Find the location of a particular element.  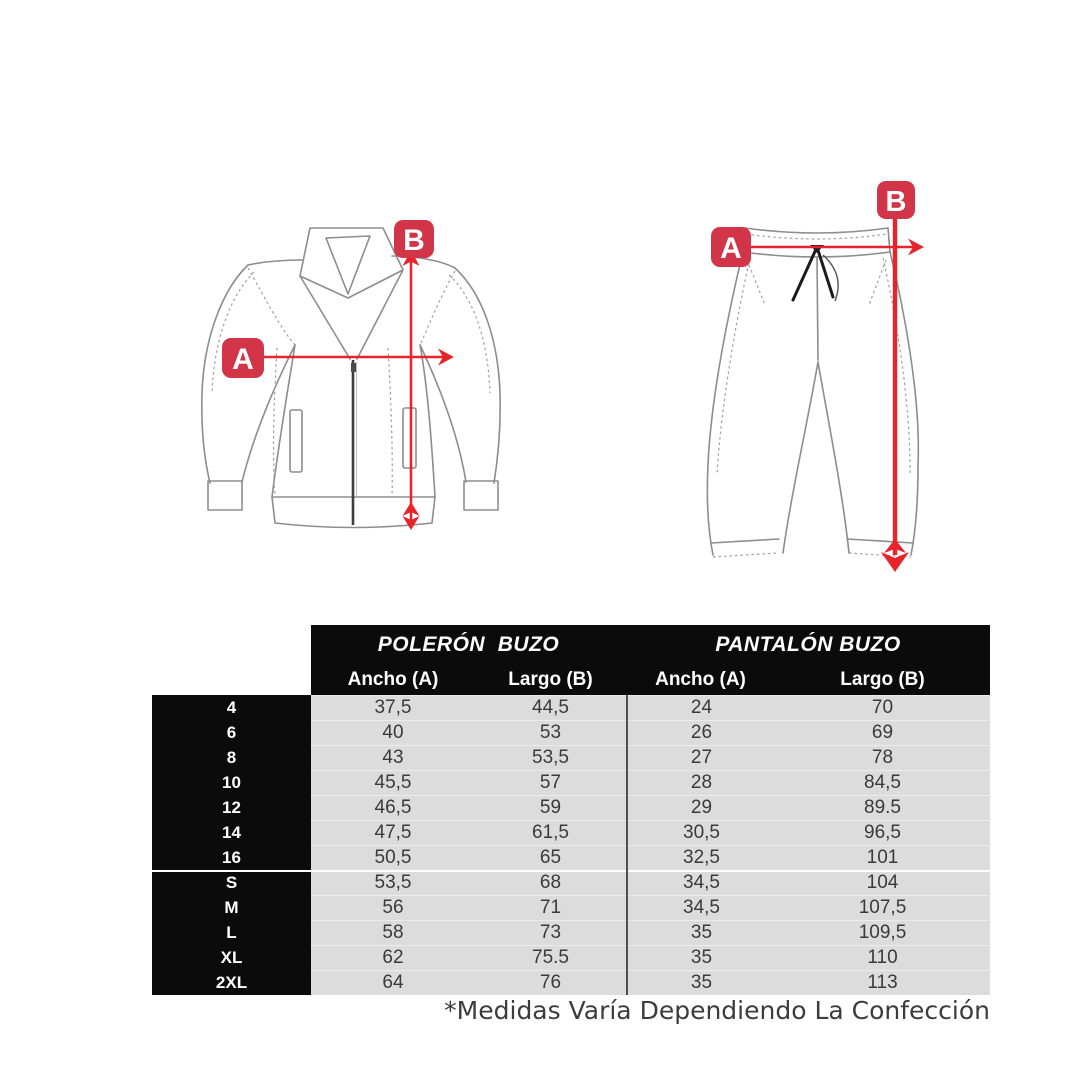

value-cell-pantalon-largo: 69 is located at coordinates (882, 732).